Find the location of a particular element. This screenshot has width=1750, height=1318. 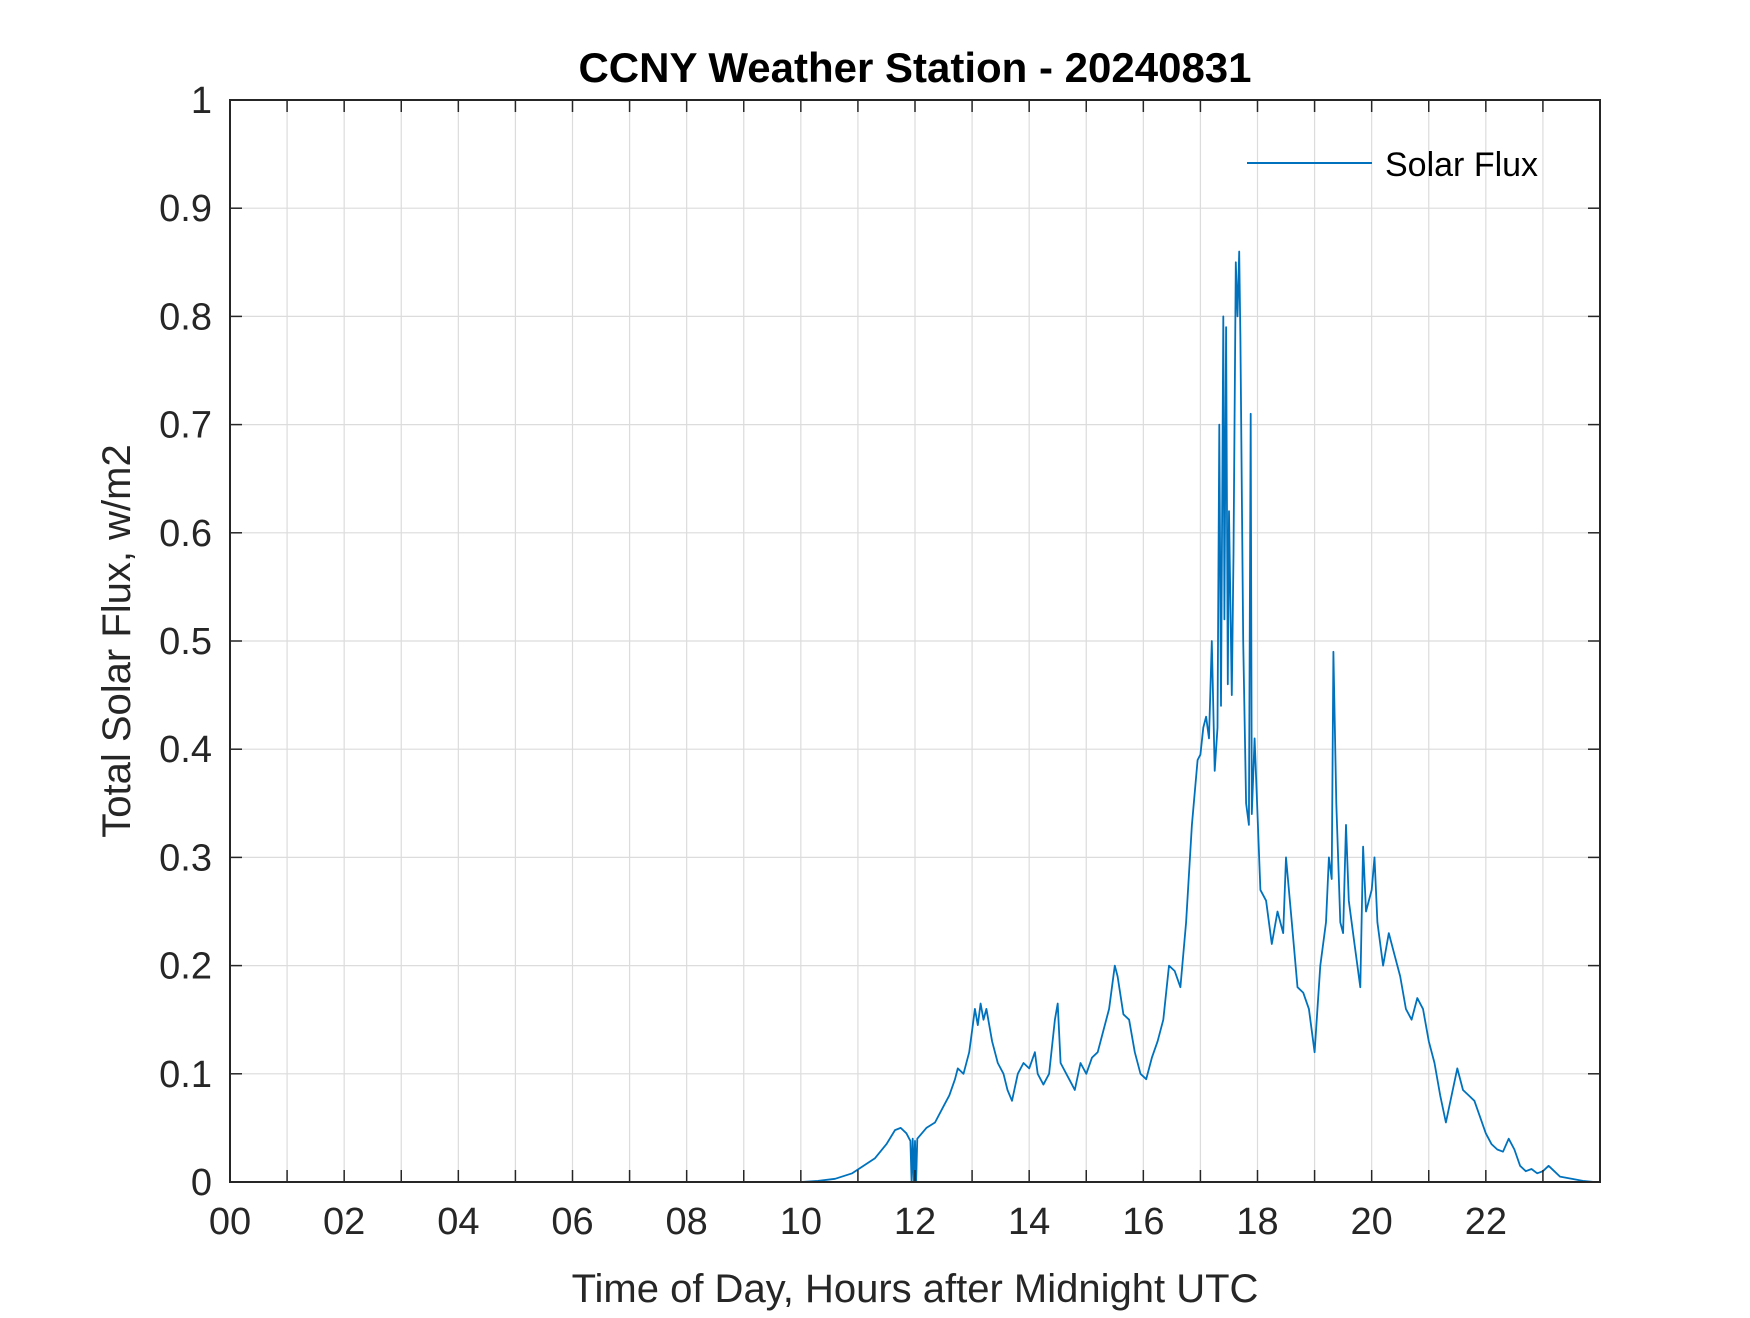

x-tick-label: 08 is located at coordinates (687, 1222).